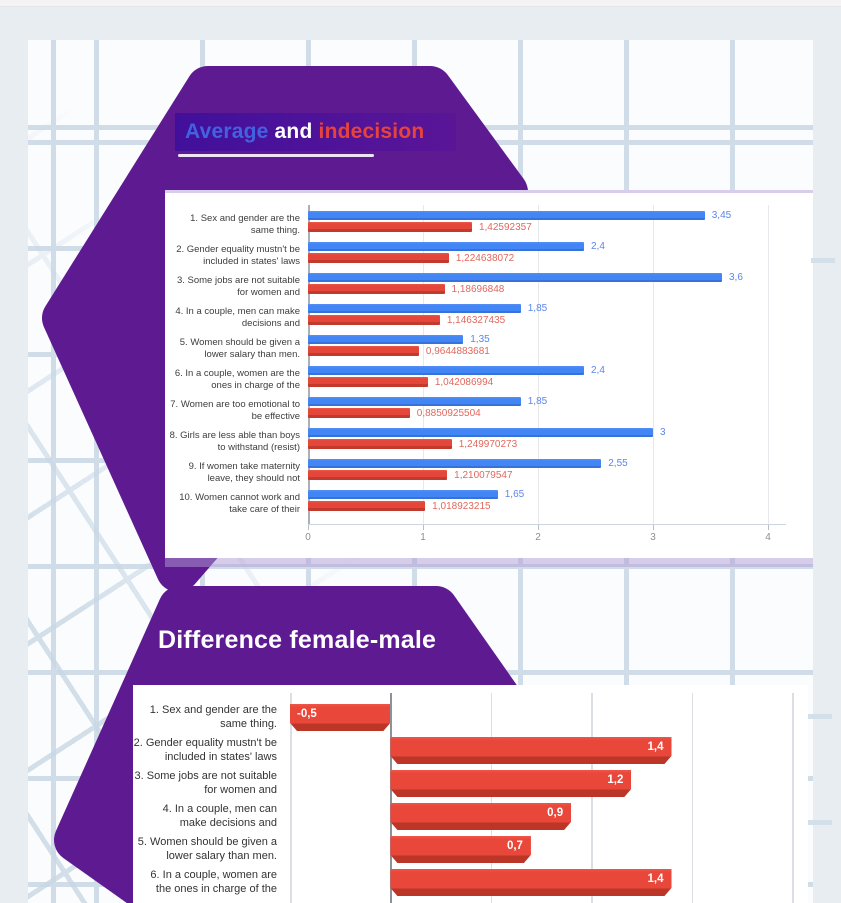 The height and width of the screenshot is (903, 841). Describe the element at coordinates (276, 155) in the screenshot. I see `title-underline` at that location.